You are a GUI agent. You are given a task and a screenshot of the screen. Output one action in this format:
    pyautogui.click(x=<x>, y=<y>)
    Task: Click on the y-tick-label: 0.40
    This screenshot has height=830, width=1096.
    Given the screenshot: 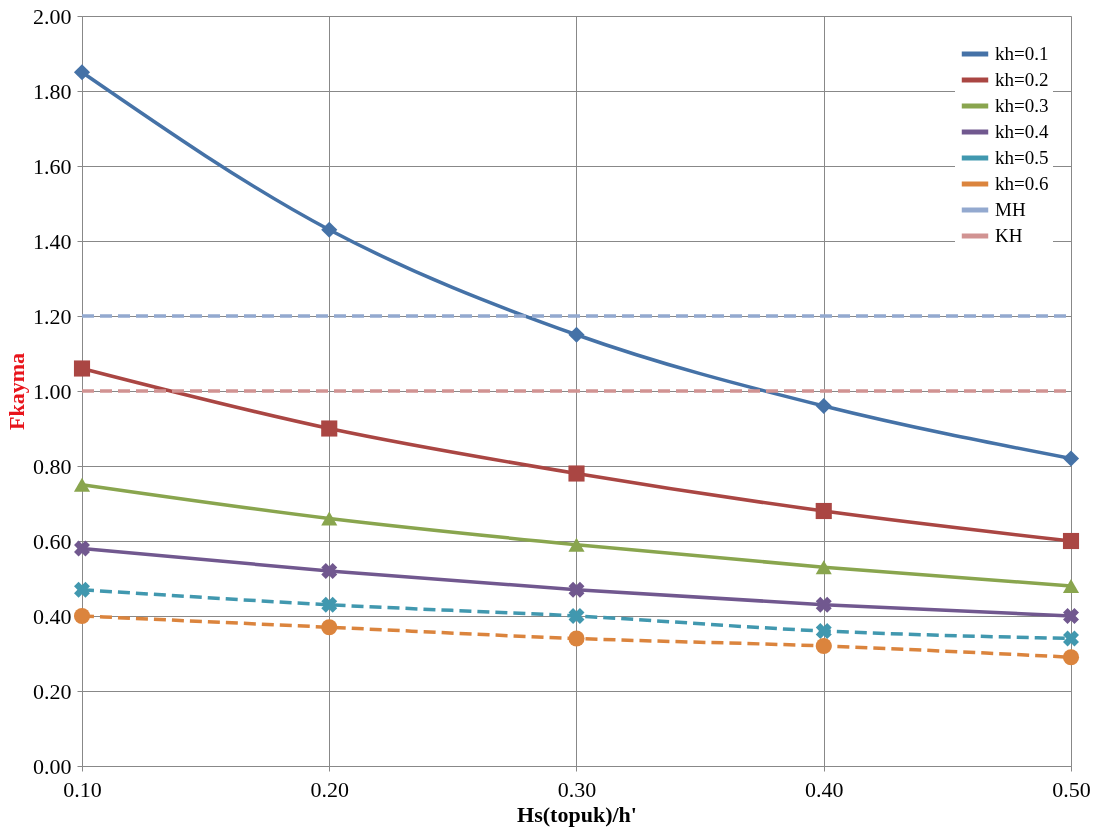 What is the action you would take?
    pyautogui.click(x=52, y=616)
    